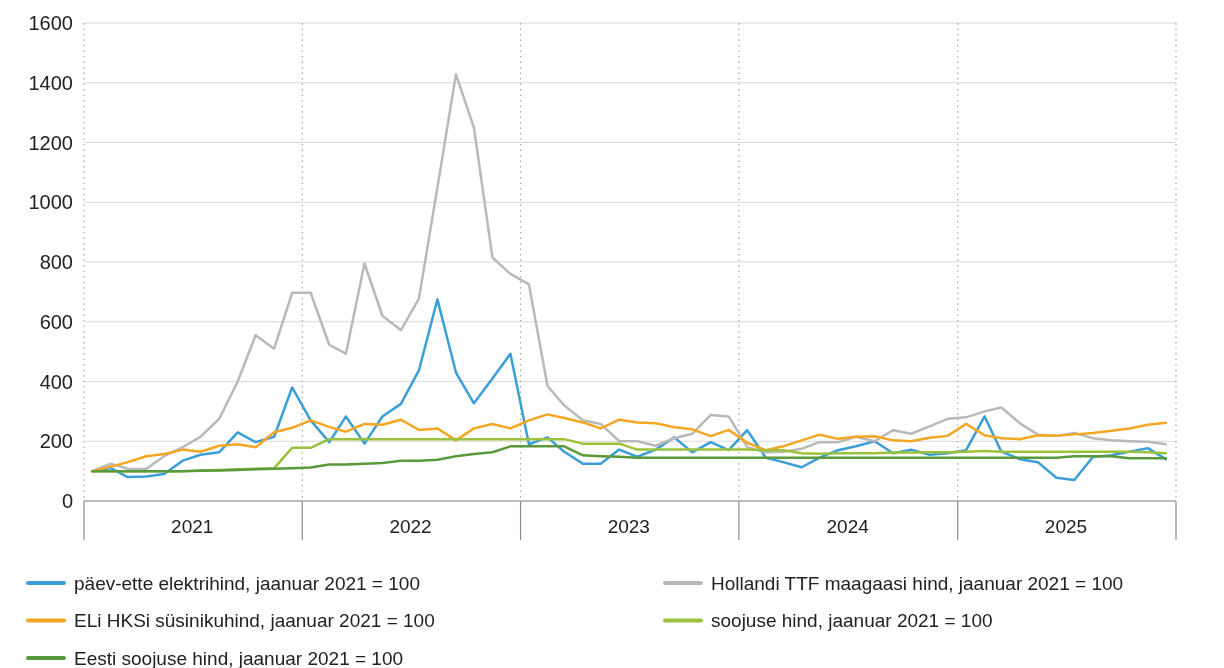 This screenshot has height=668, width=1224. Describe the element at coordinates (852, 621) in the screenshot. I see `legend-label: soojuse hind, jaanuar 2021 = 100` at that location.